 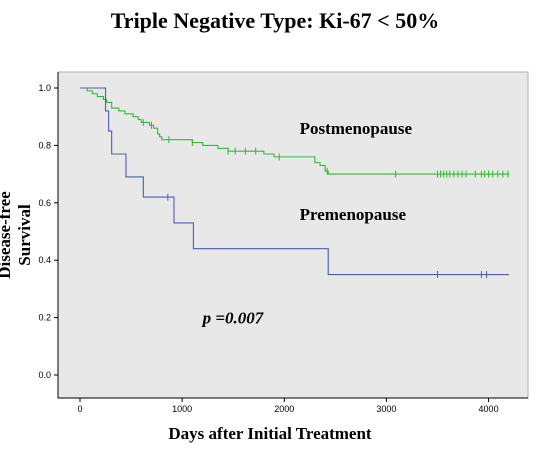 What do you see at coordinates (386, 409) in the screenshot?
I see `x-tick-label: 3000` at bounding box center [386, 409].